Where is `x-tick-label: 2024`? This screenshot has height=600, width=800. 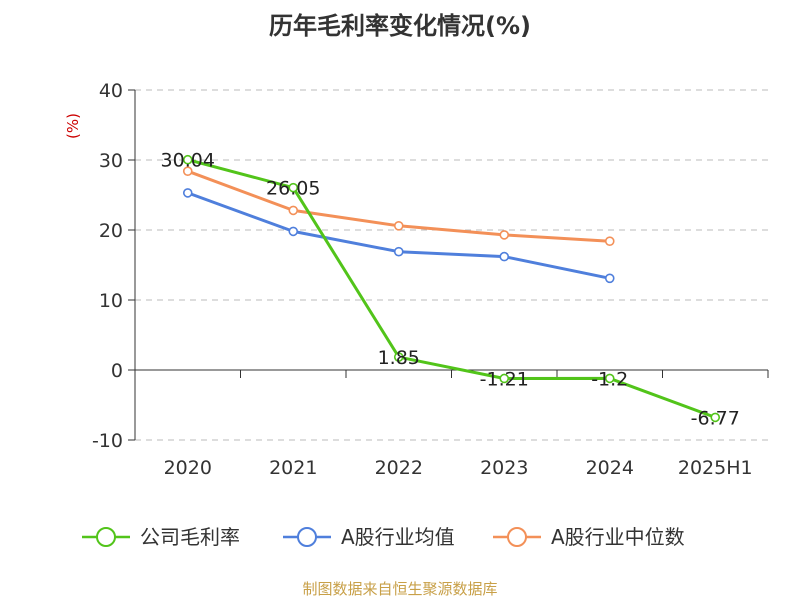 x-tick-label: 2024 is located at coordinates (610, 468).